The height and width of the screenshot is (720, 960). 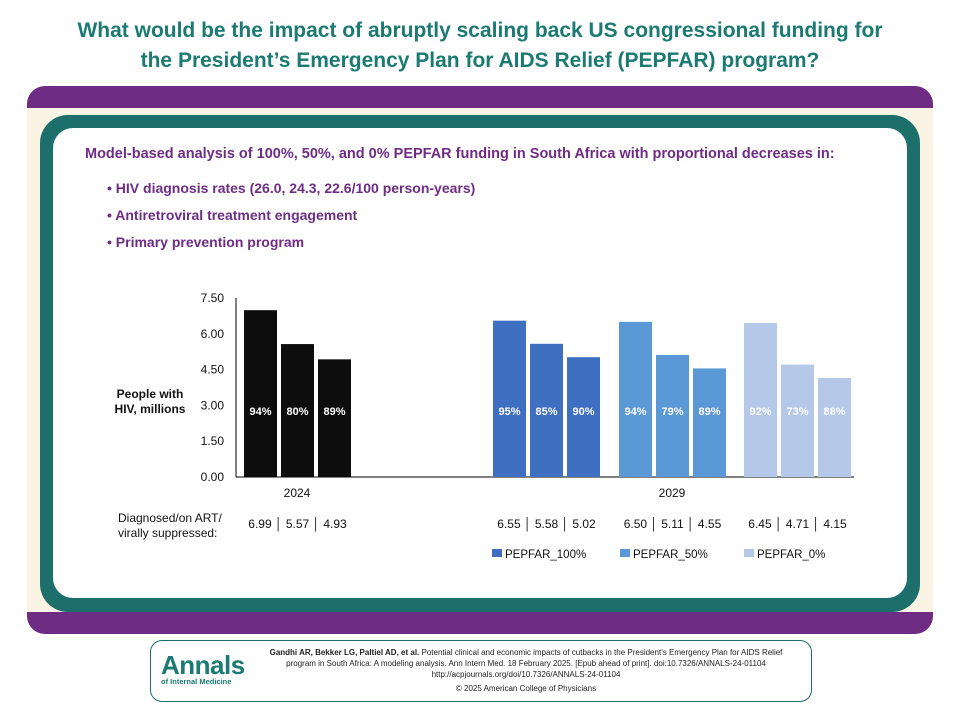 I want to click on x-label-2024: 2024, so click(x=297, y=493).